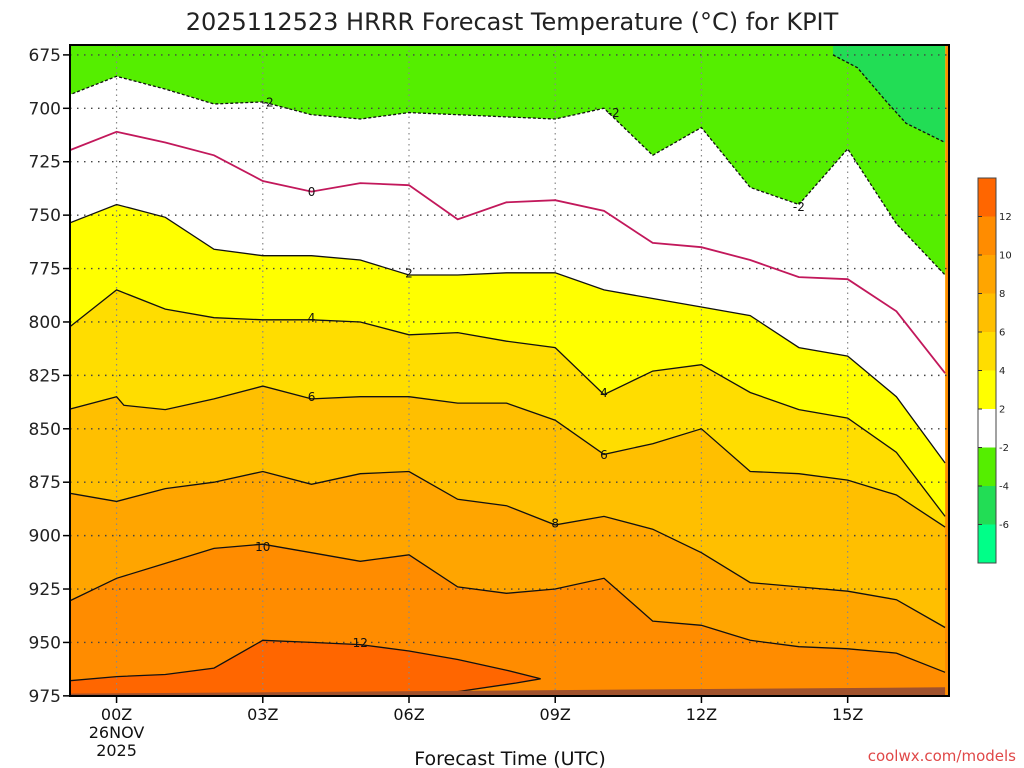  Describe the element at coordinates (45, 109) in the screenshot. I see `y-tick-label: 700` at that location.